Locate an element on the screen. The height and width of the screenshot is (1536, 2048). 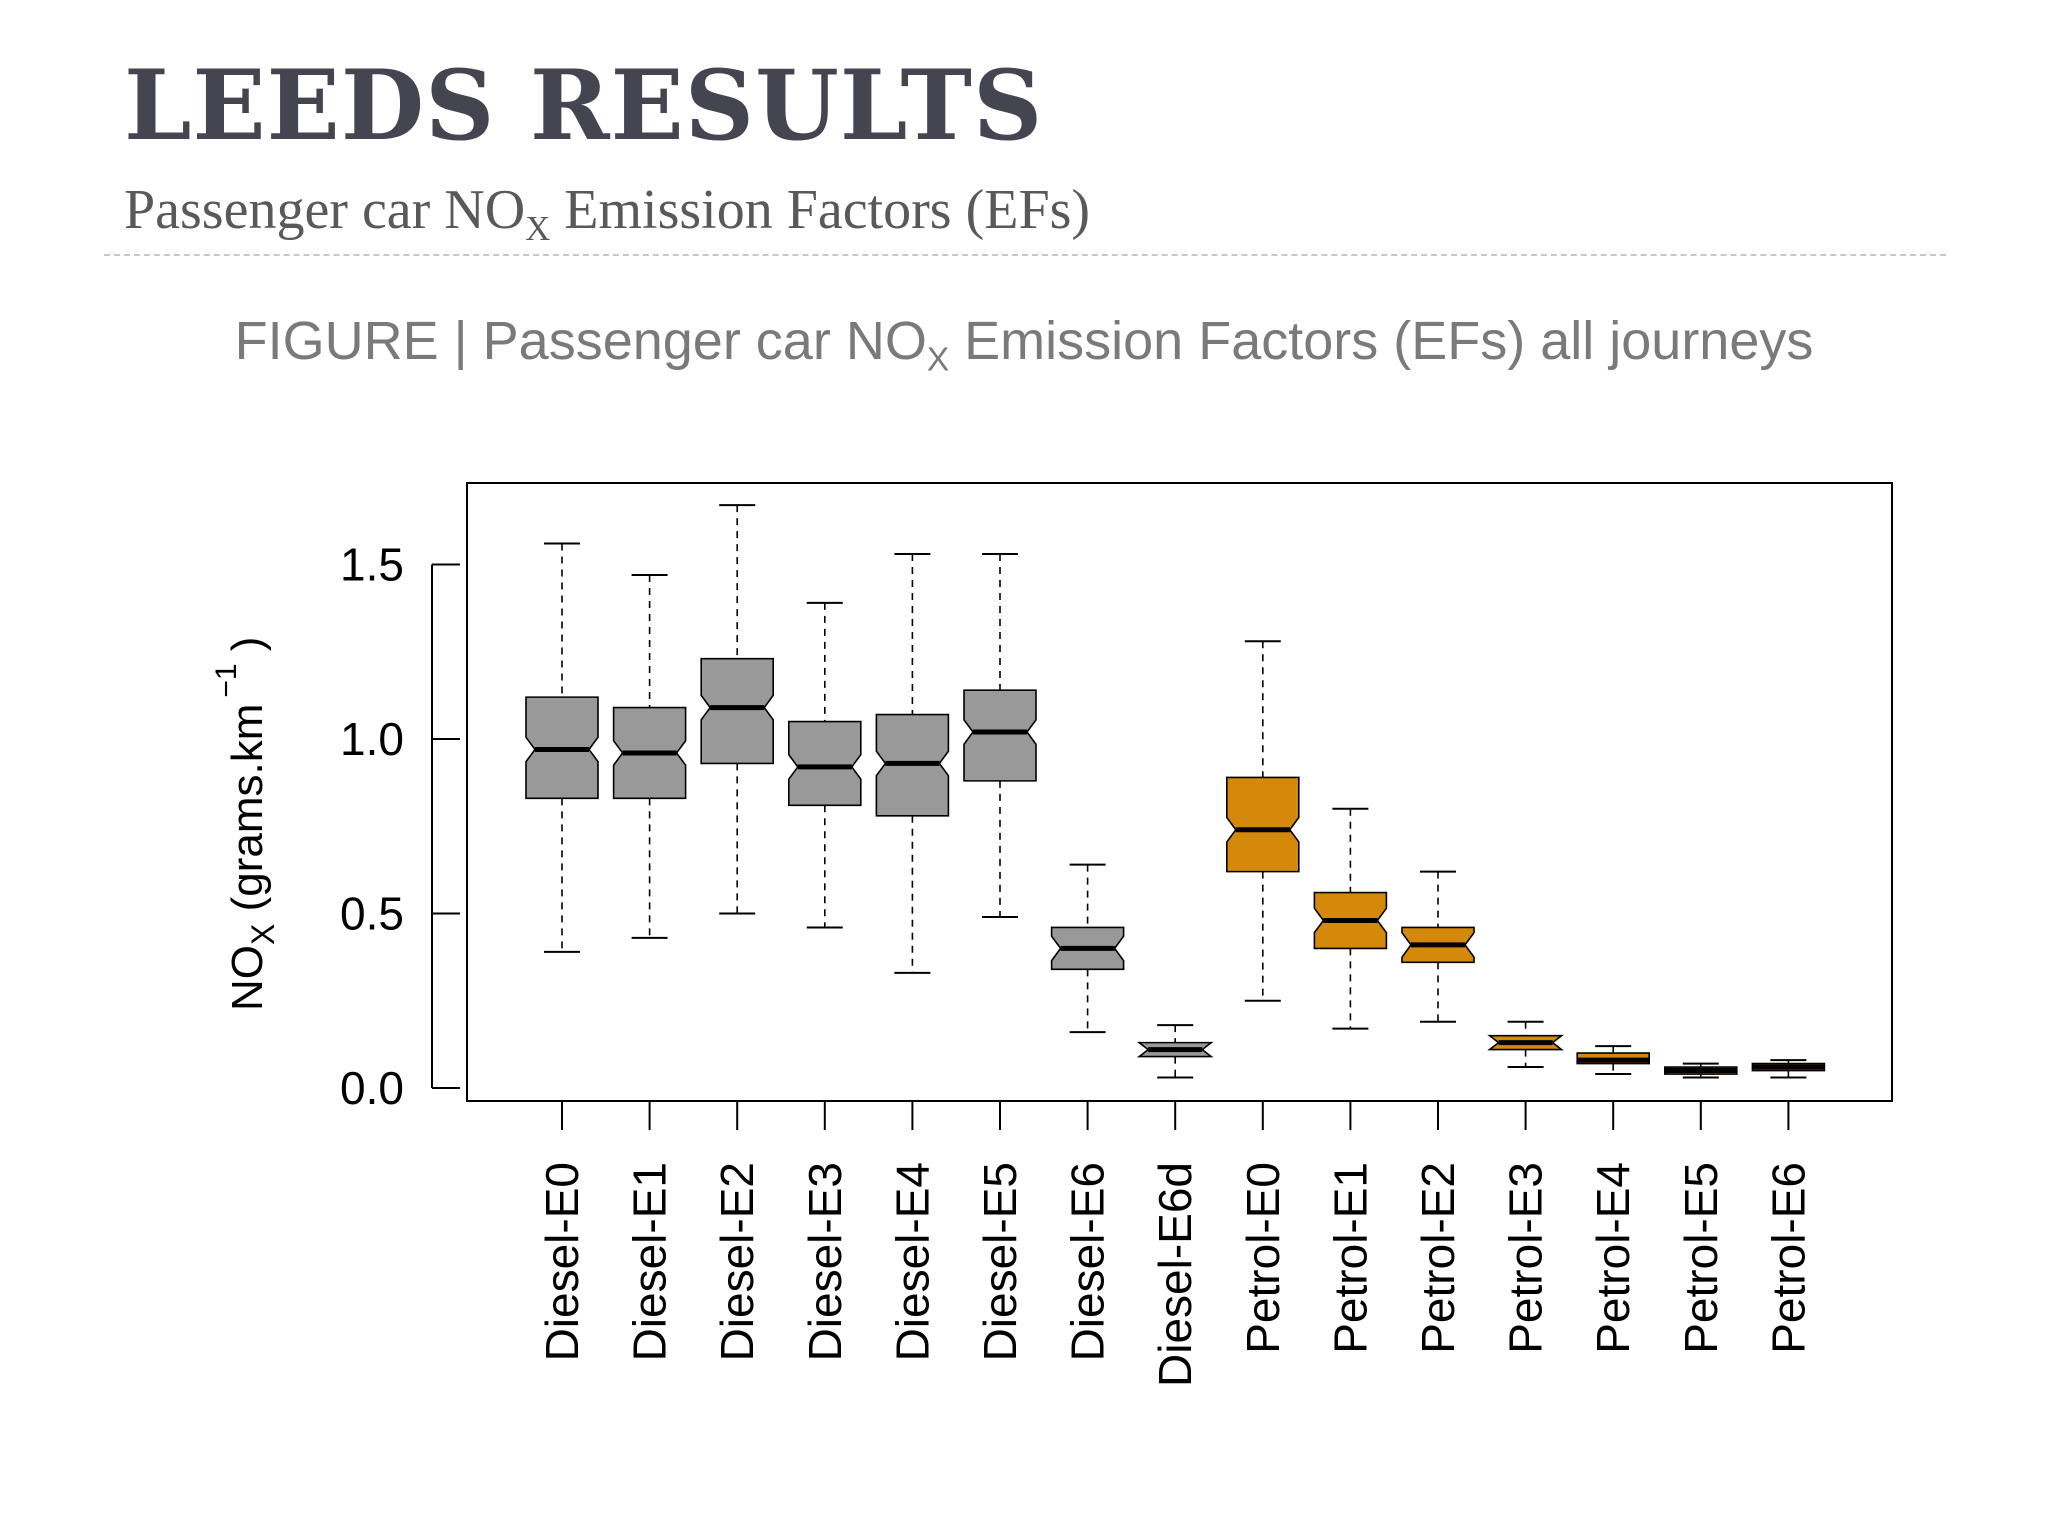
x-tick-label: Diesel-E6 is located at coordinates (1088, 1261).